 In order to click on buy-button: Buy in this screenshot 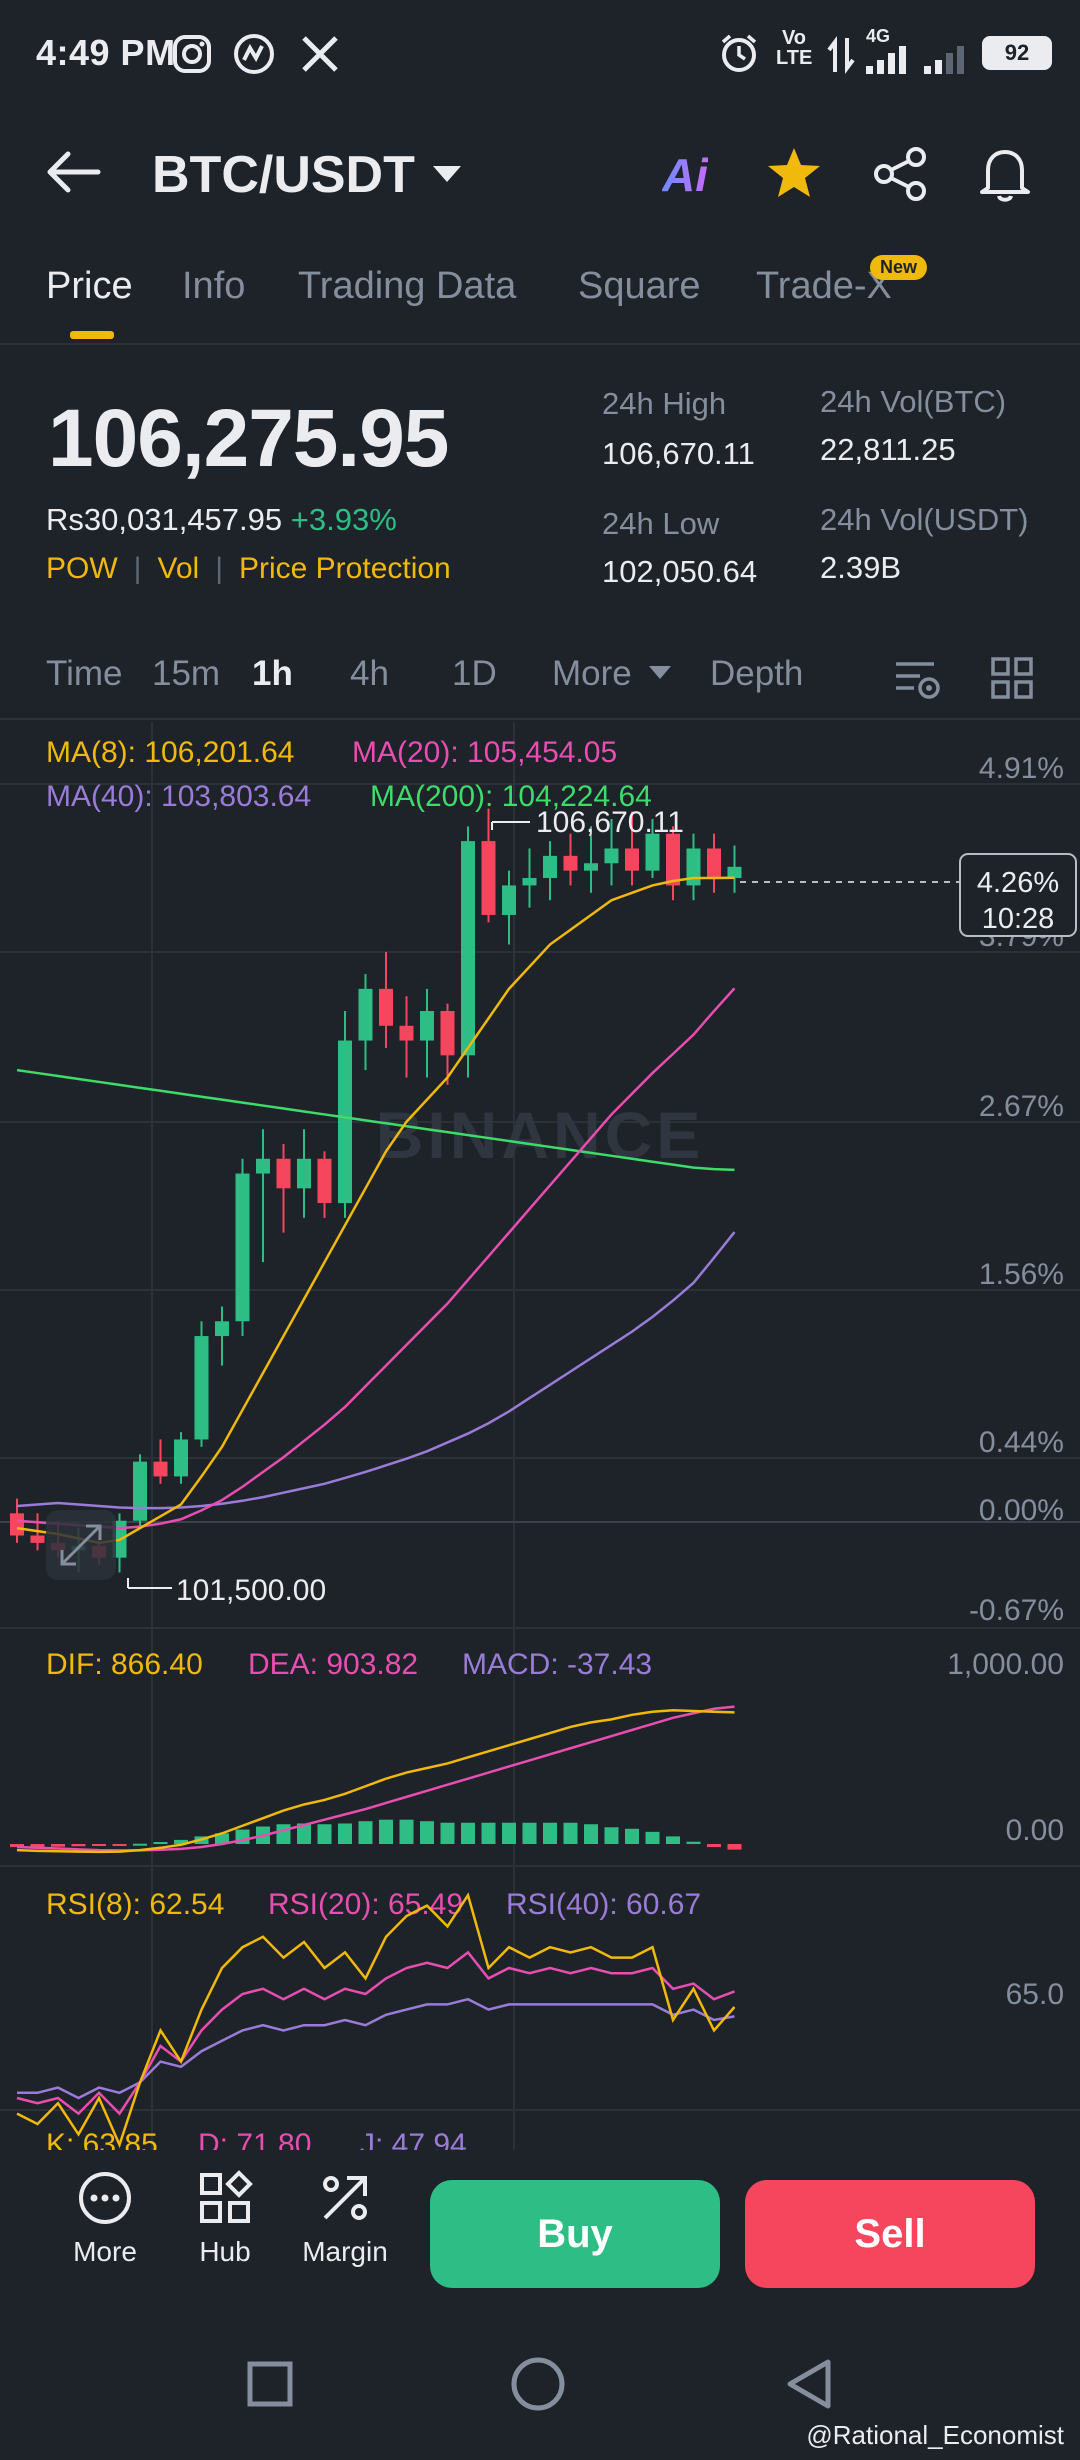, I will do `click(575, 2234)`.